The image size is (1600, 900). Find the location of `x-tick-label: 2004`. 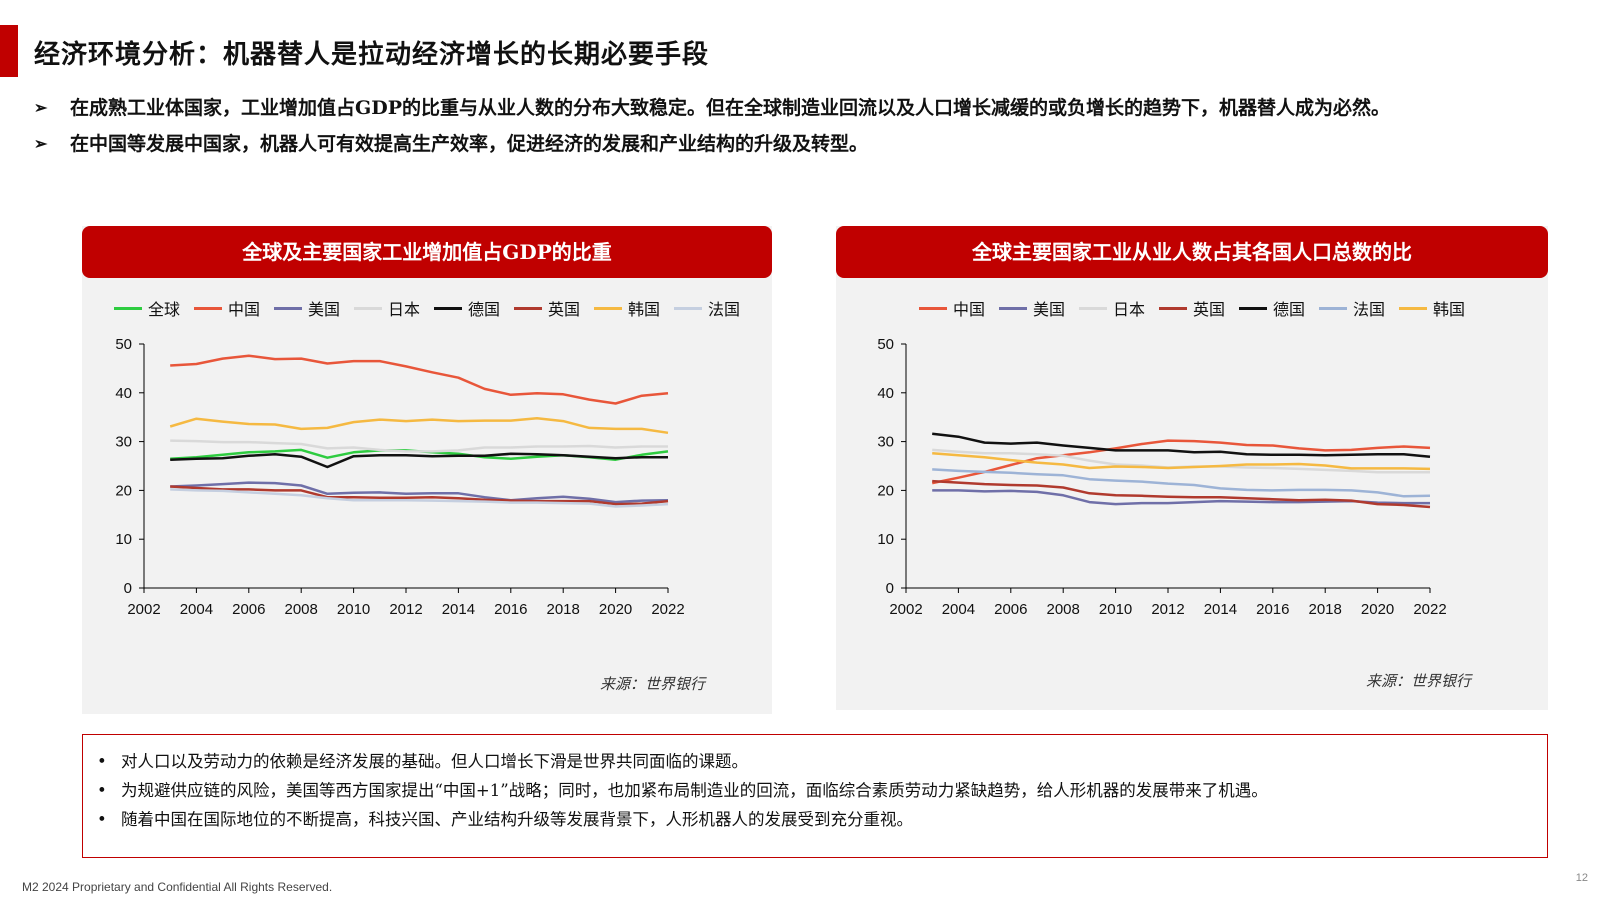

x-tick-label: 2004 is located at coordinates (196, 609).